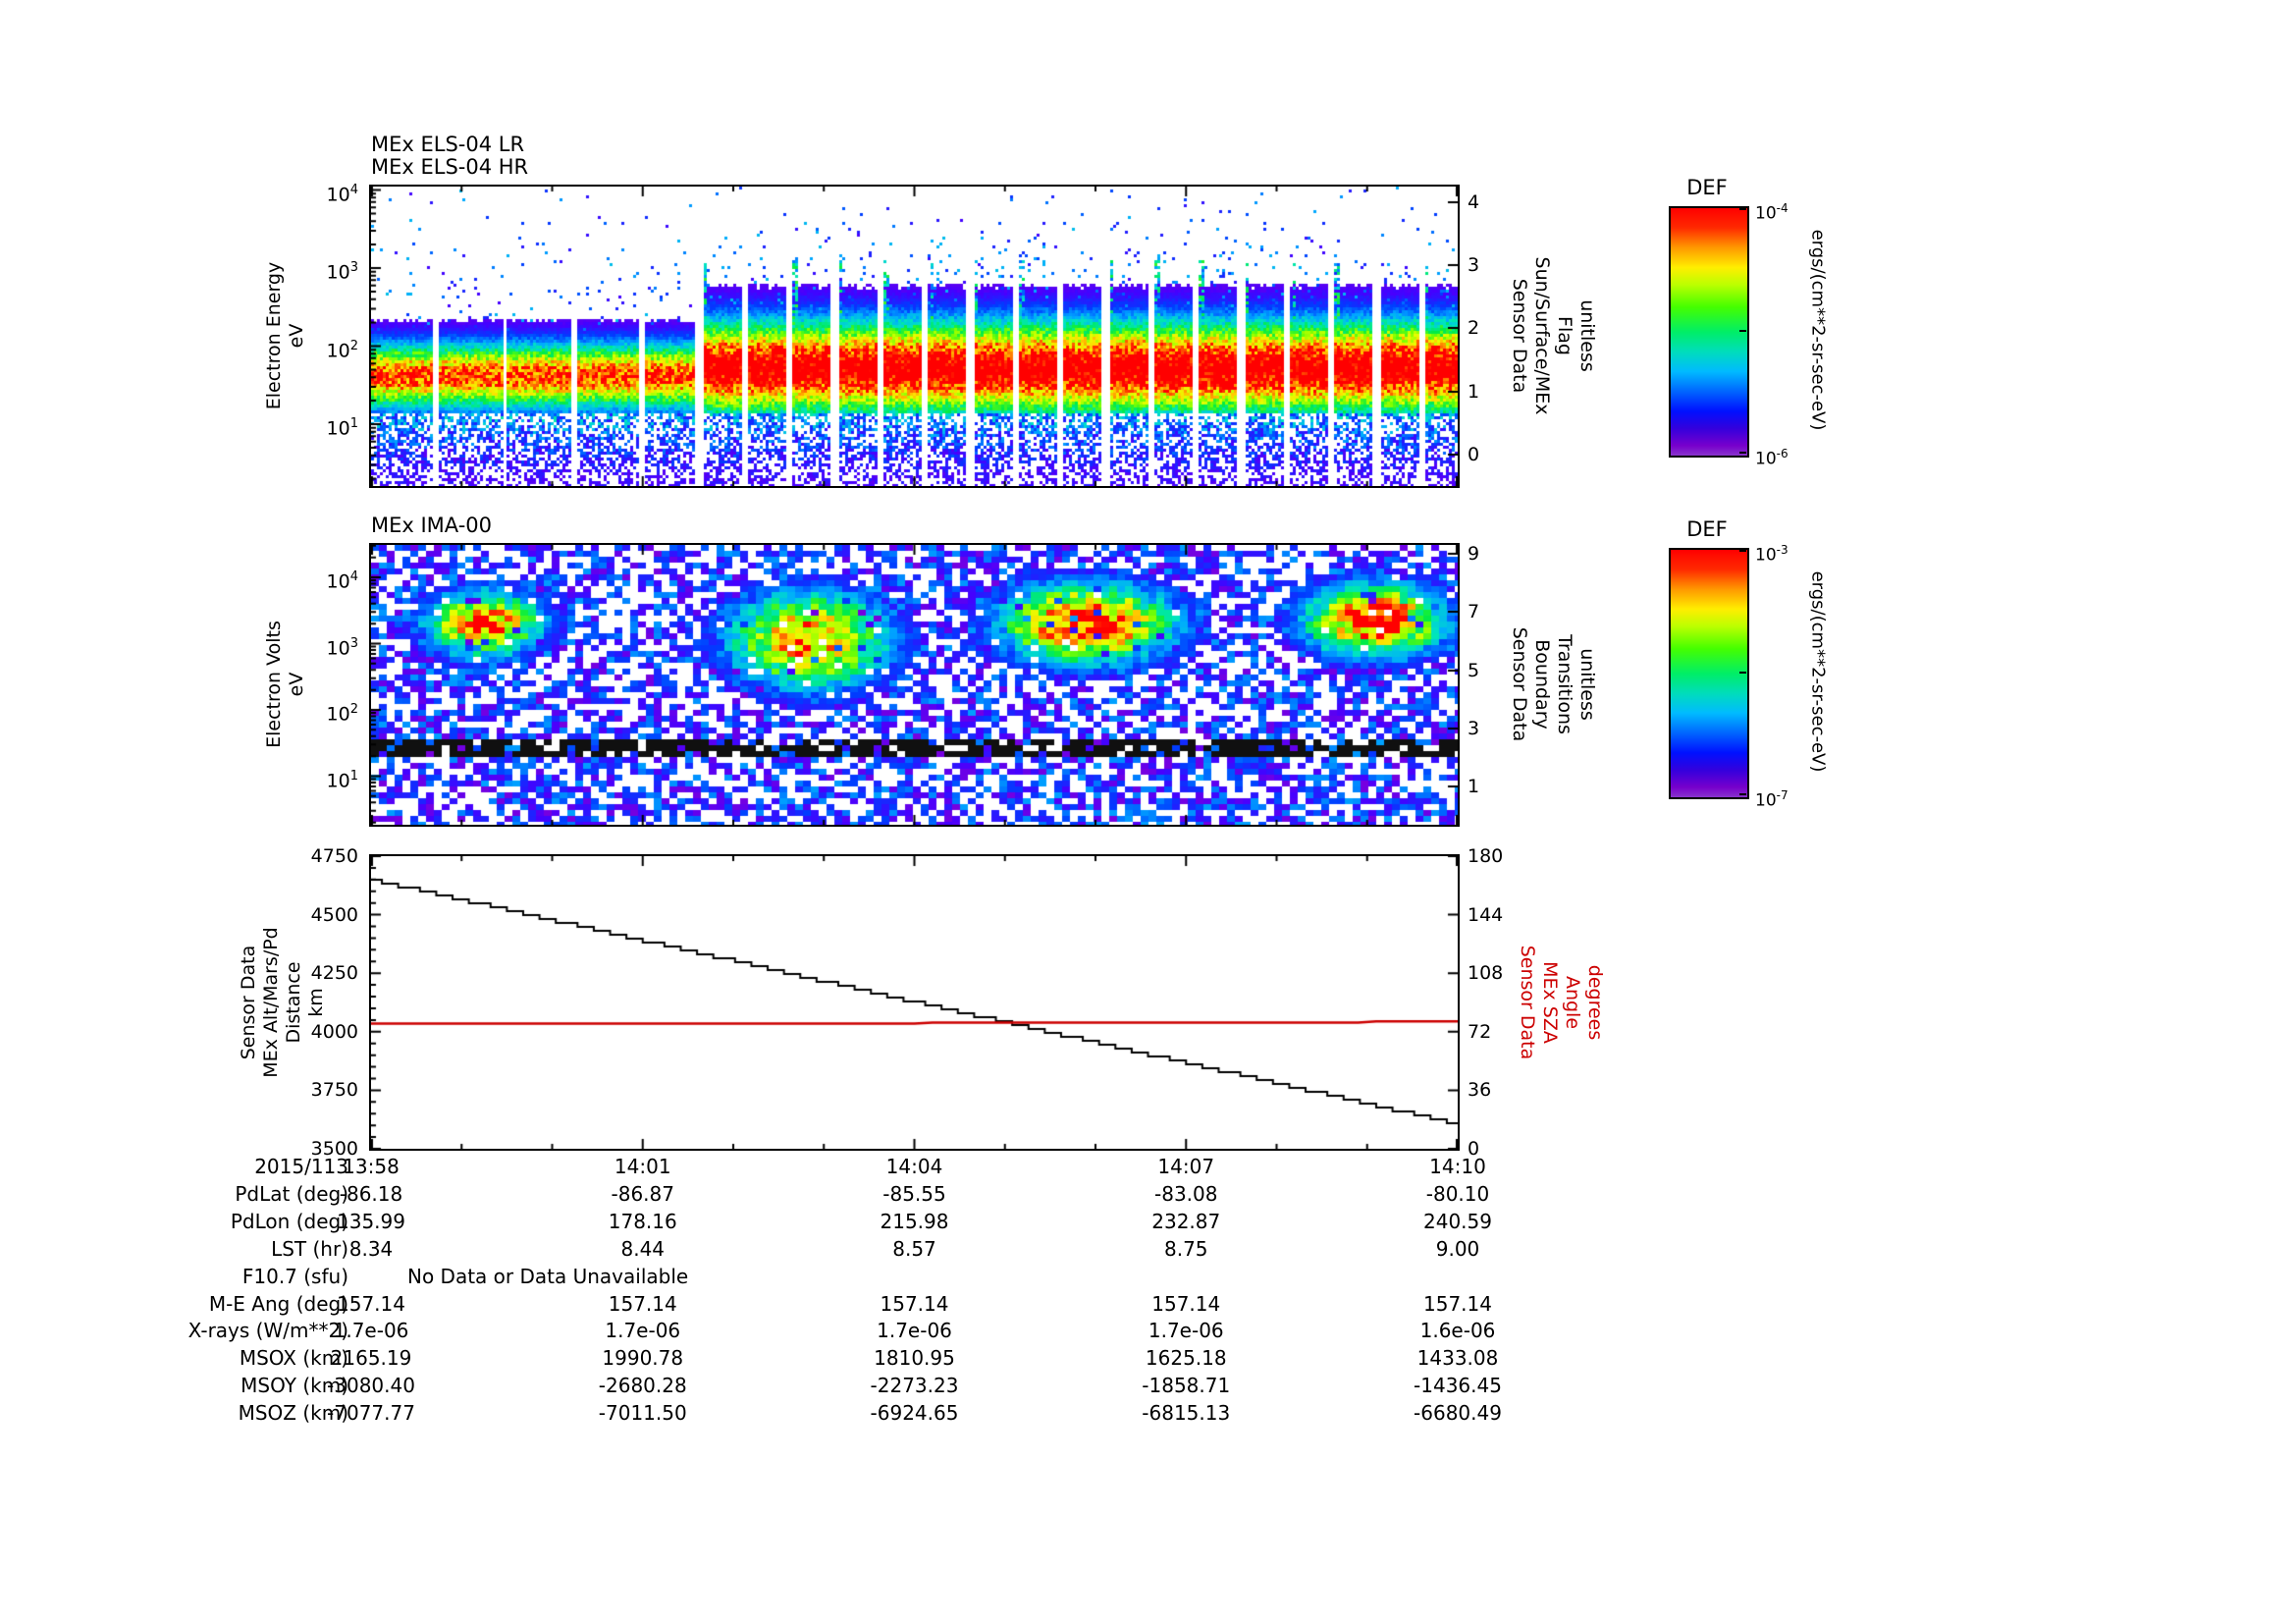 The width and height of the screenshot is (2296, 1623). Describe the element at coordinates (1709, 673) in the screenshot. I see `ima-colorbar` at that location.